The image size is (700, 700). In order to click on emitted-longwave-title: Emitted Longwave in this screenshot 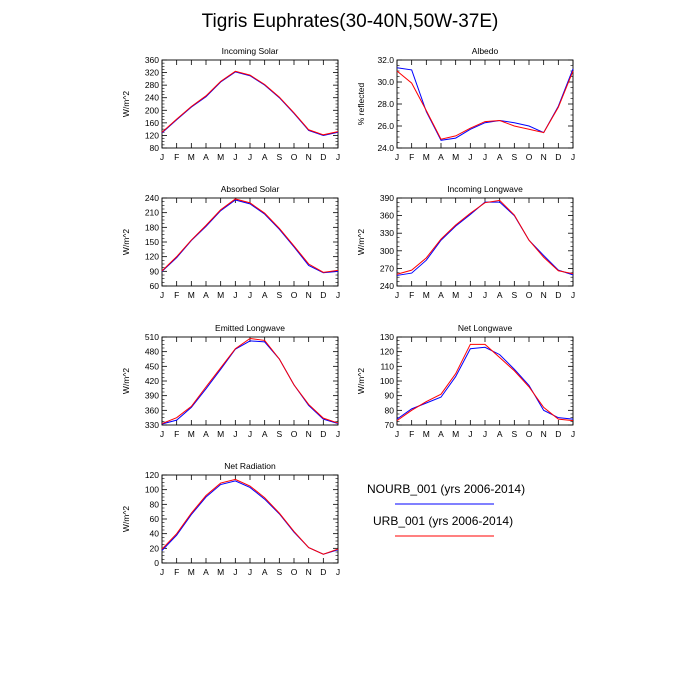, I will do `click(250, 328)`.